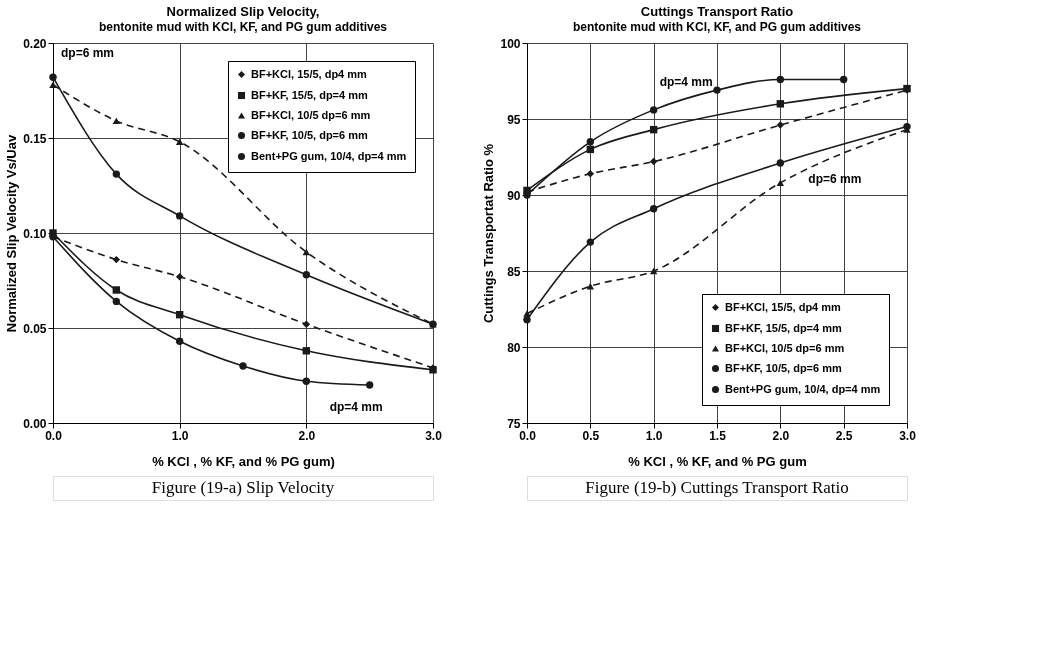 This screenshot has width=1050, height=666. Describe the element at coordinates (510, 43) in the screenshot. I see `y-tick-label: 100` at that location.